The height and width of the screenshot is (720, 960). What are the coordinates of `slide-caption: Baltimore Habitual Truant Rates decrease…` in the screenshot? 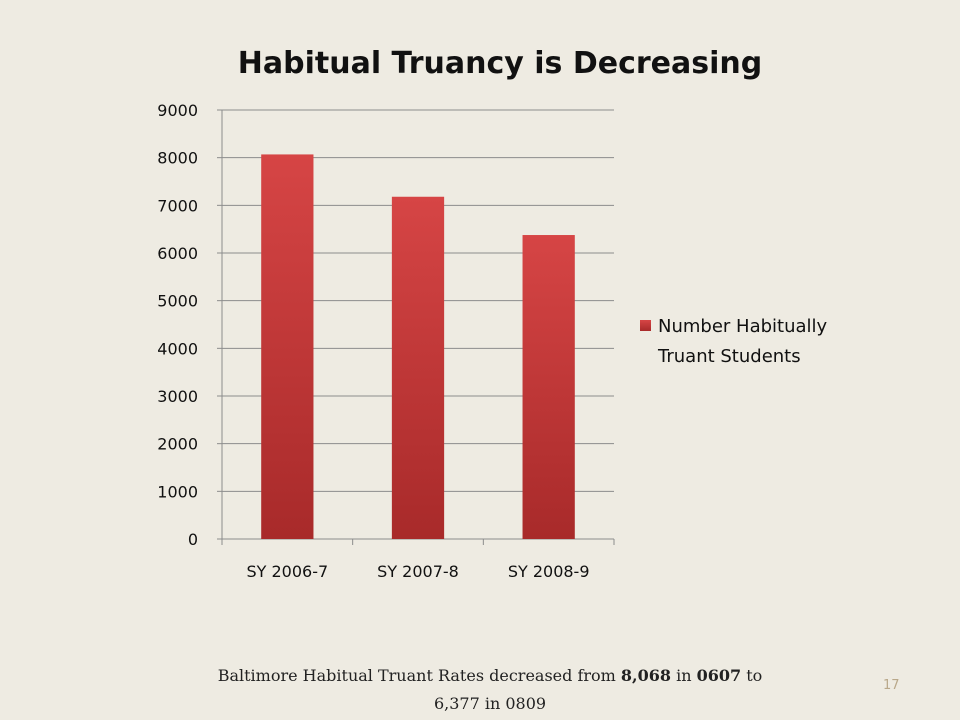 It's located at (490, 690).